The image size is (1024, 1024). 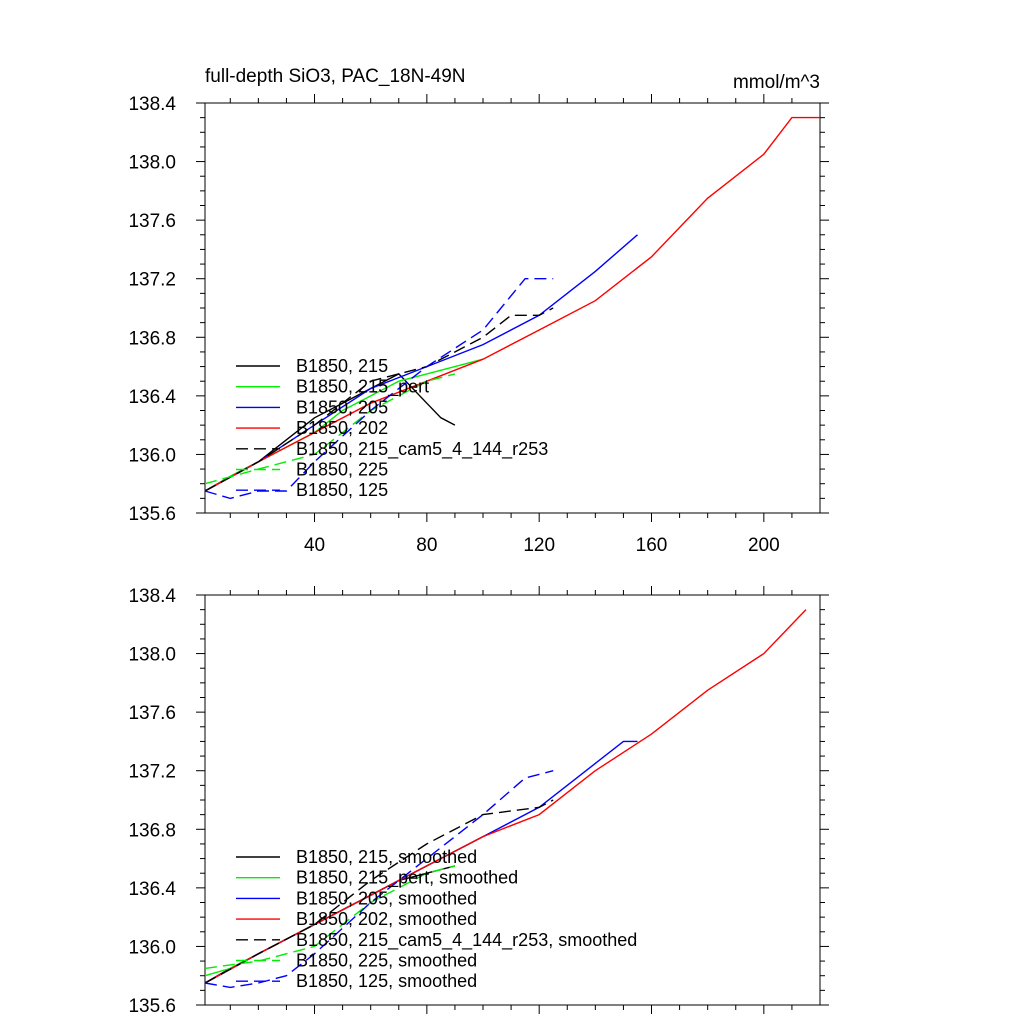 What do you see at coordinates (386, 857) in the screenshot?
I see `legend-label: B1850, 215, smoothed` at bounding box center [386, 857].